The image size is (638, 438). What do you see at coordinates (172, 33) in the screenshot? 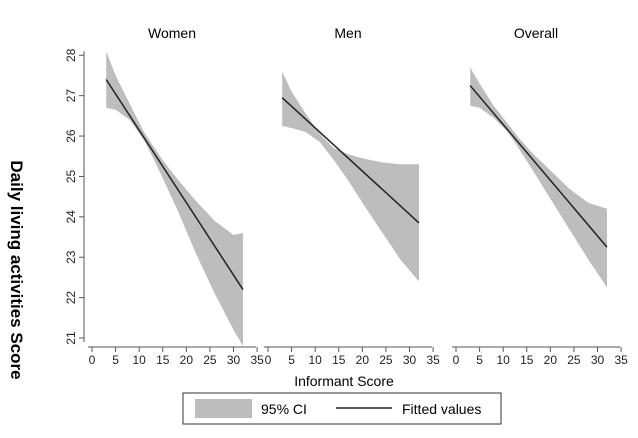
I see `panel-title: Women` at bounding box center [172, 33].